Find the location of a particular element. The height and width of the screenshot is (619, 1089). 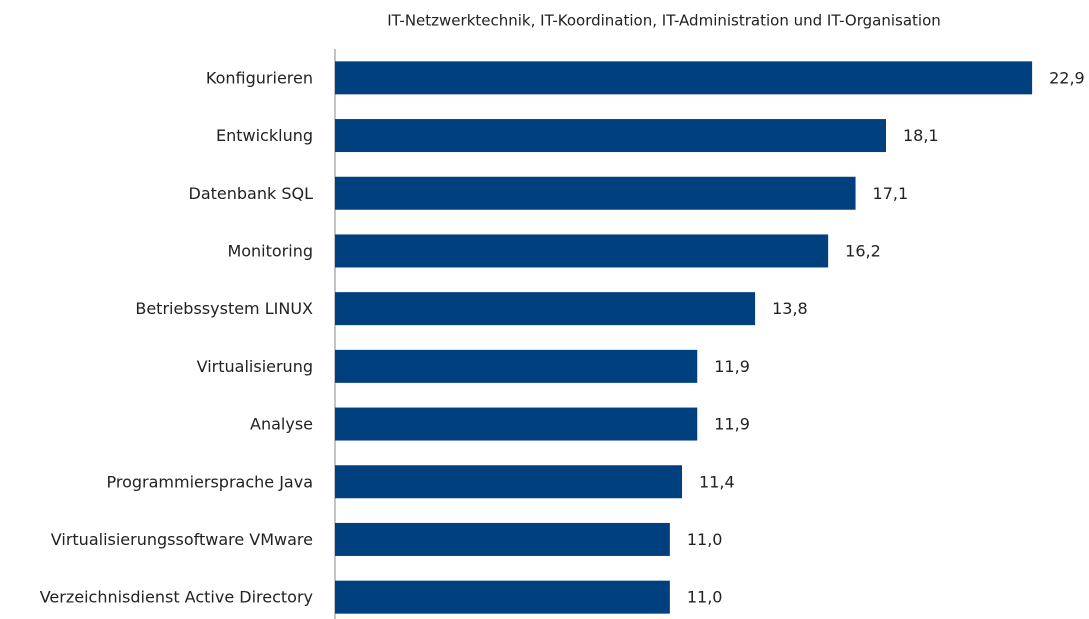

category-label: Betriebssystem LINUX is located at coordinates (224, 308).